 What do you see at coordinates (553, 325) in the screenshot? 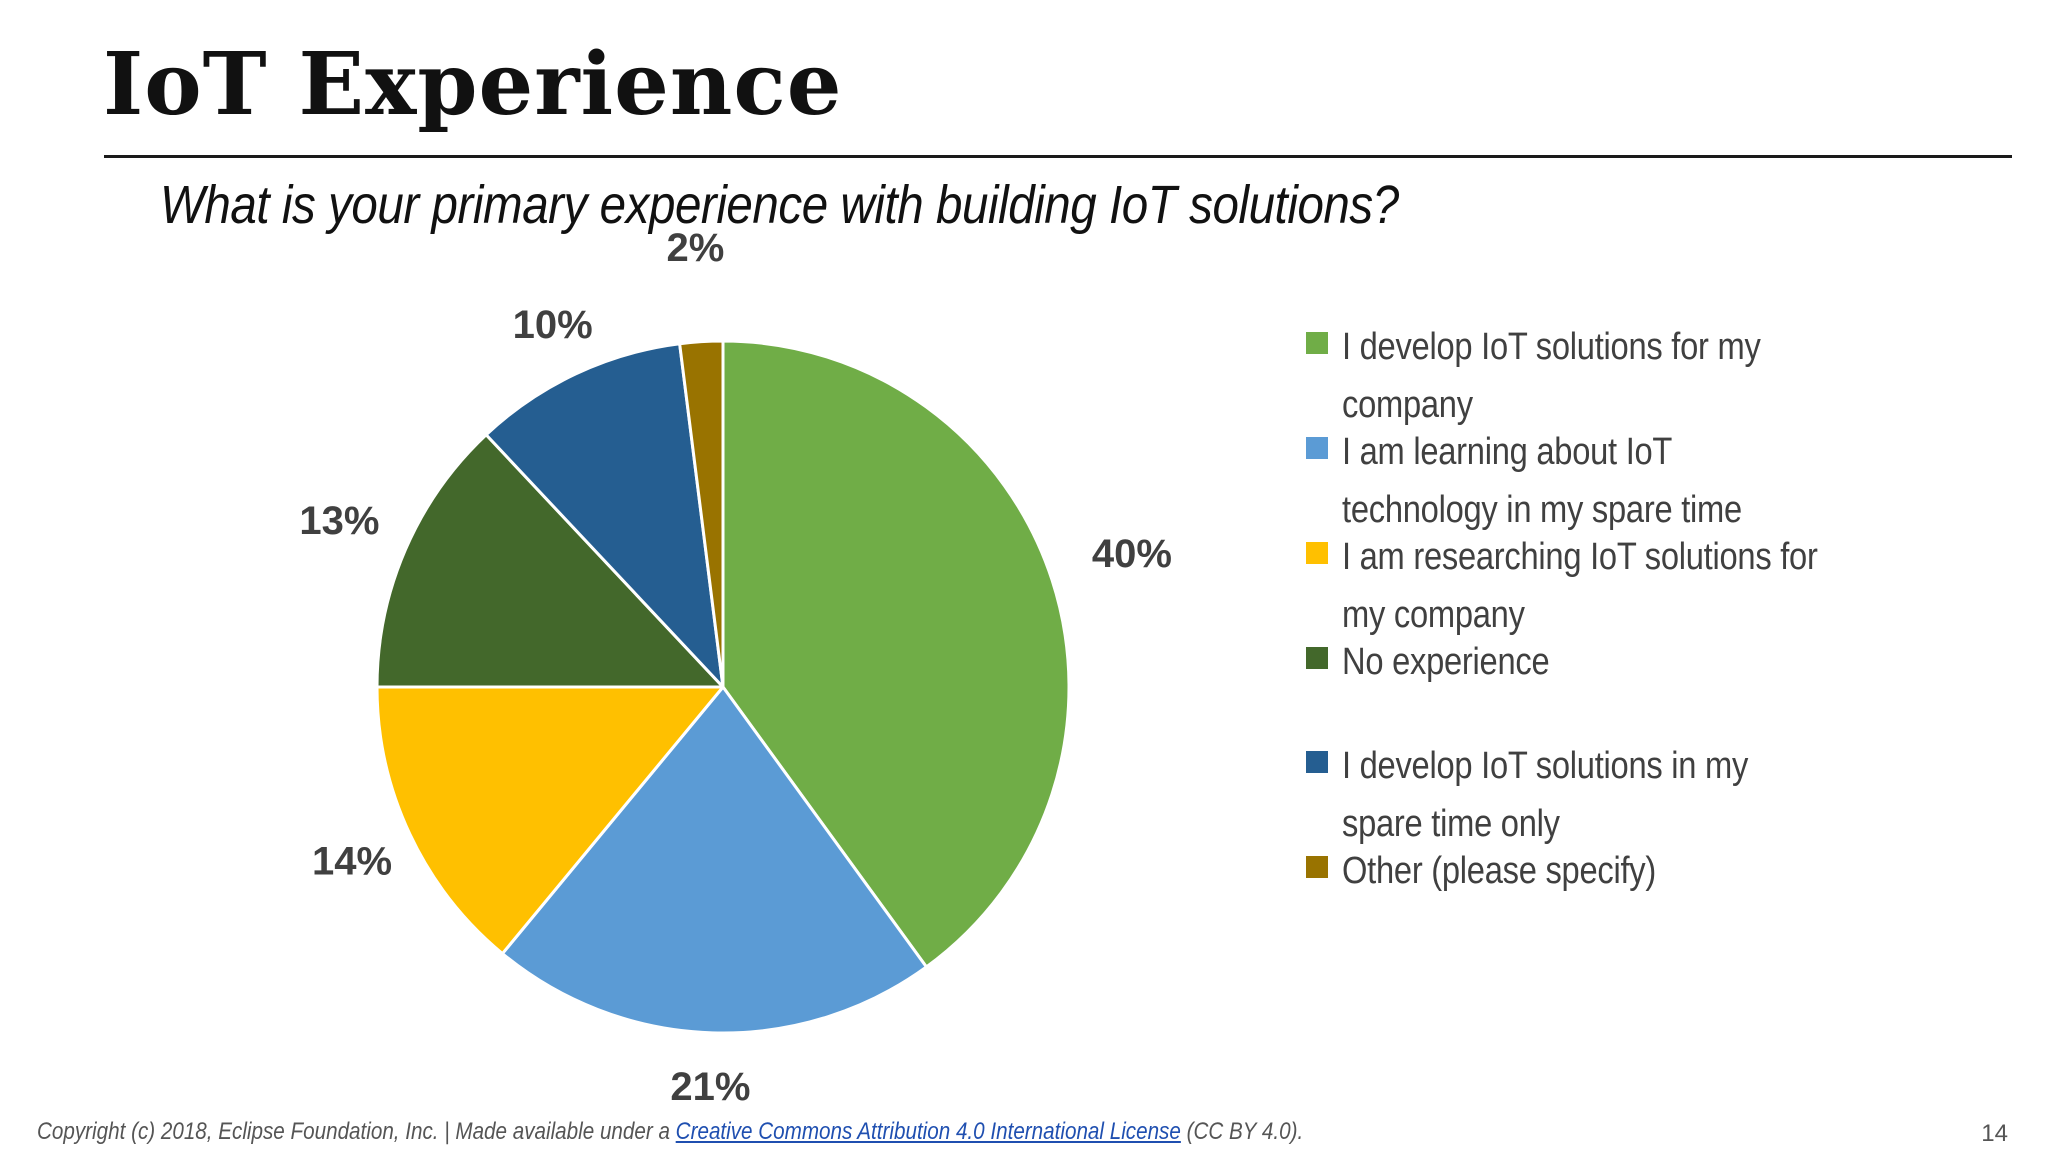
I see `slice-percent-label: 10%` at bounding box center [553, 325].